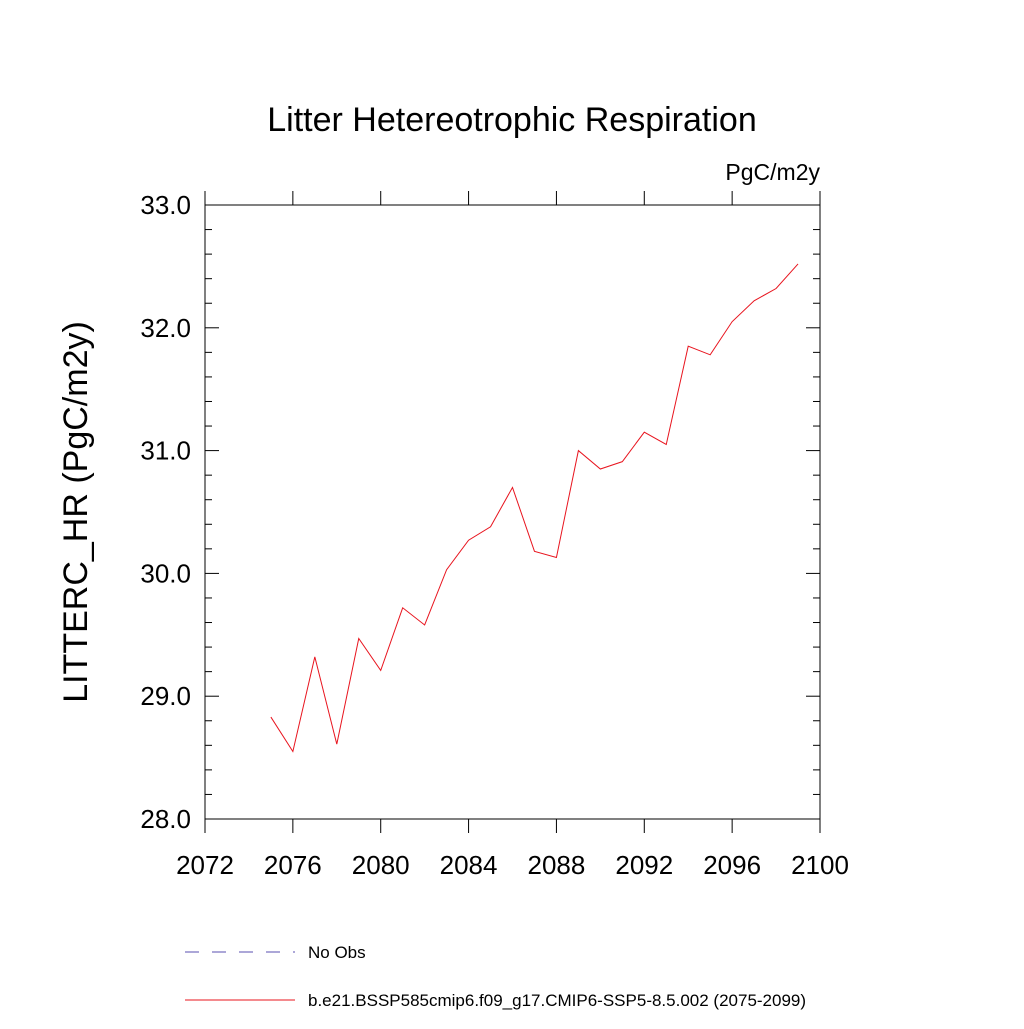 This screenshot has height=1029, width=1024. Describe the element at coordinates (772, 172) in the screenshot. I see `units-label: PgC/m2y` at that location.